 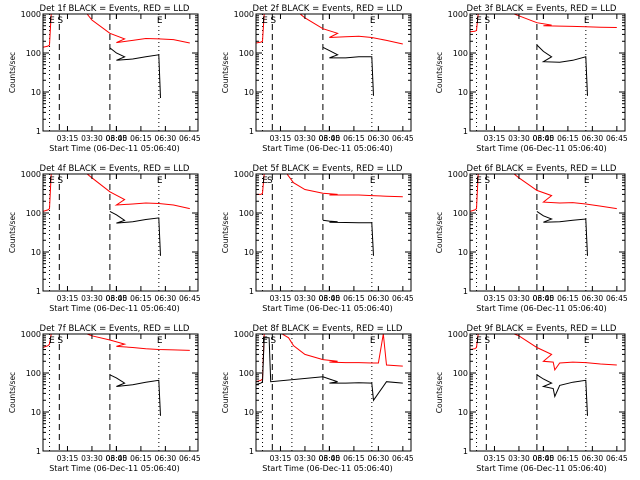 I want to click on chart-title: Det 7f BLACK = Events, RED = LLD, so click(x=115, y=329).